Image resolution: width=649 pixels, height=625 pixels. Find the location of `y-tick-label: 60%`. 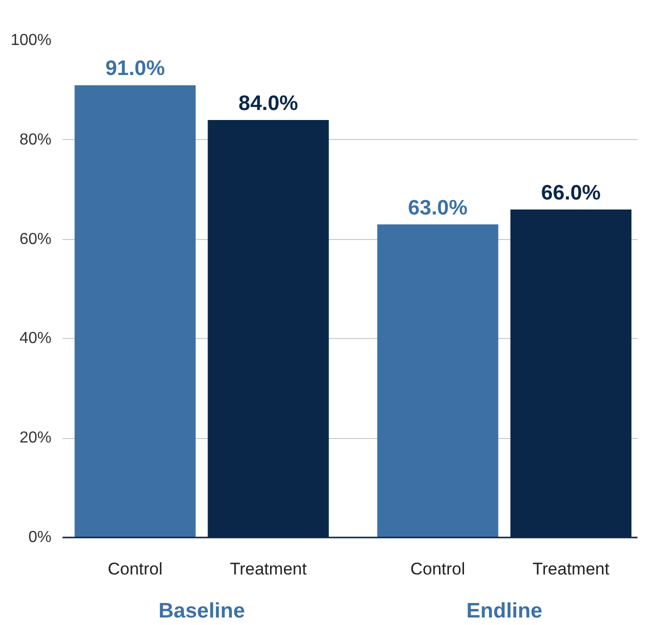

y-tick-label: 60% is located at coordinates (35, 239).